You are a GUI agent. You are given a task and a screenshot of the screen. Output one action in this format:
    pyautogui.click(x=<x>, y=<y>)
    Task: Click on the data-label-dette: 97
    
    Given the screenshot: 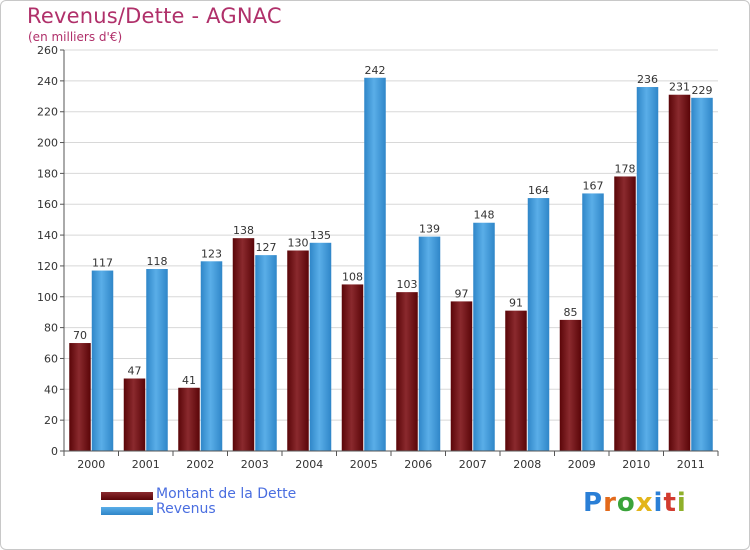 What is the action you would take?
    pyautogui.click(x=462, y=293)
    